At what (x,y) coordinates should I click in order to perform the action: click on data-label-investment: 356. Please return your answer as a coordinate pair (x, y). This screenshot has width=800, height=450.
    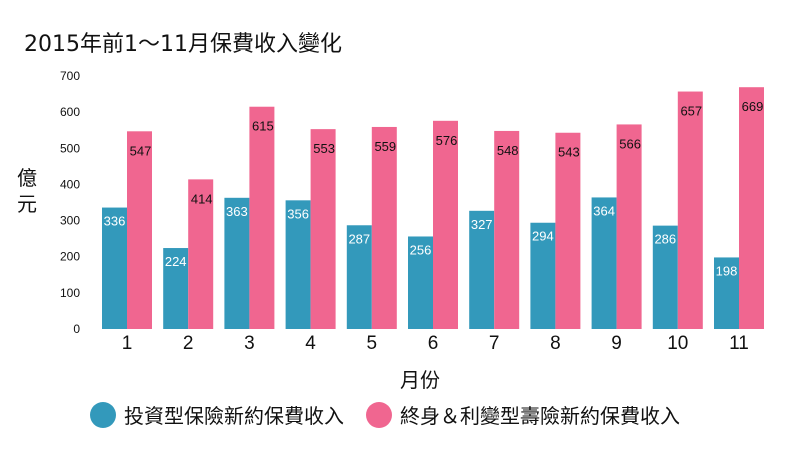
    Looking at the image, I should click on (298, 213).